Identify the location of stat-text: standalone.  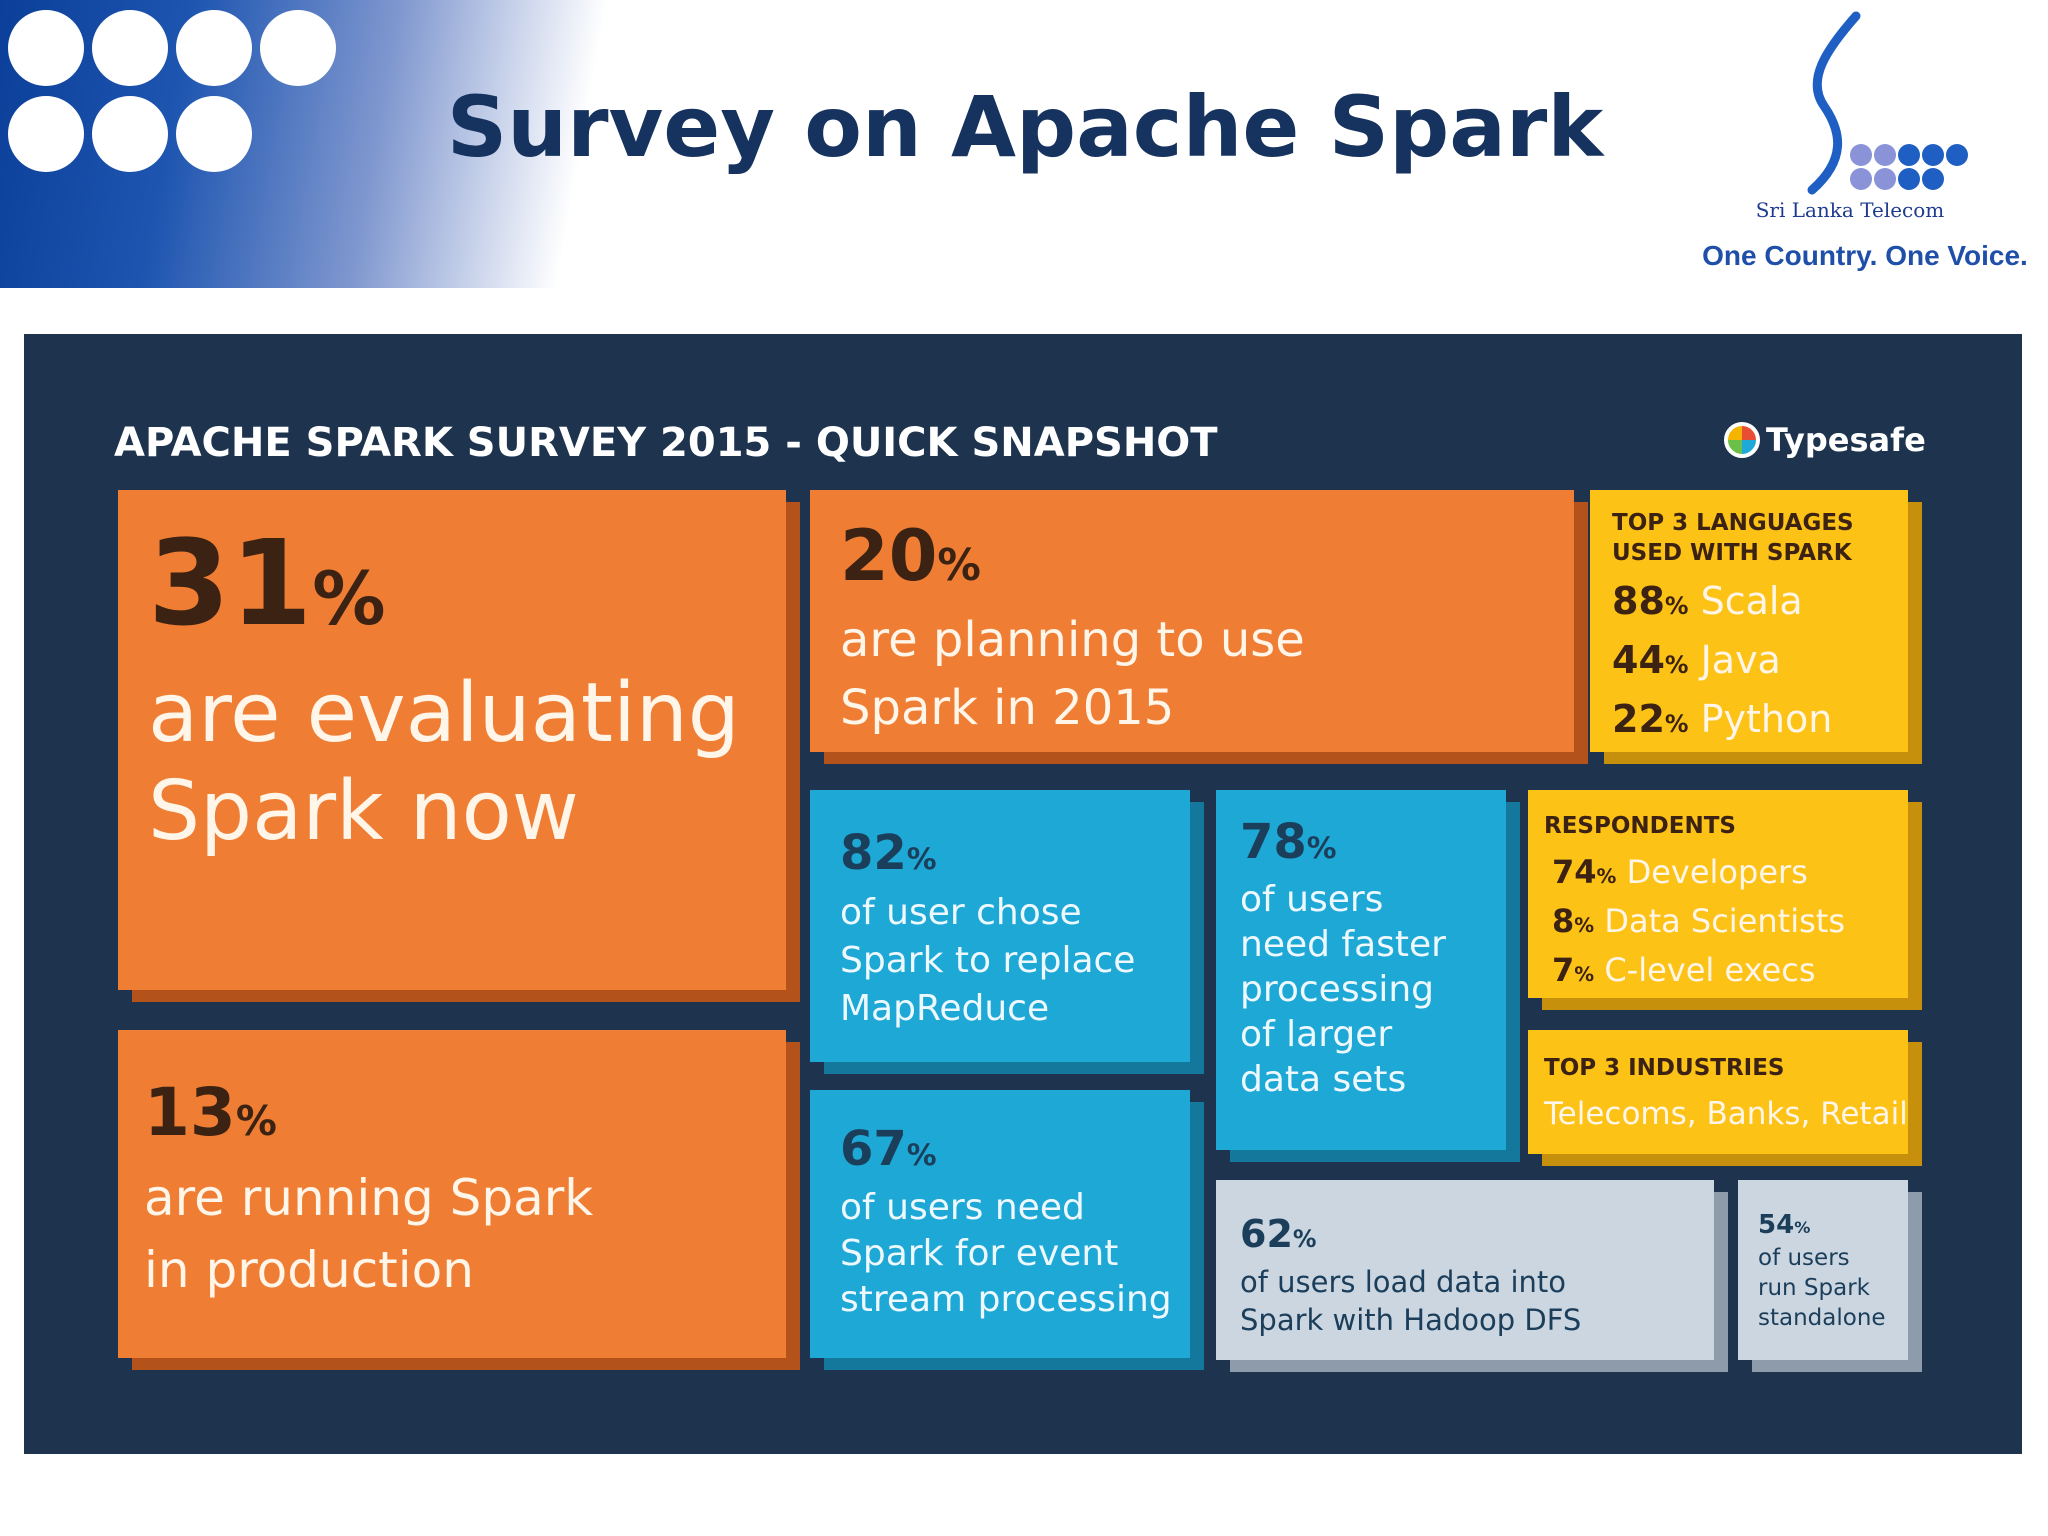
(1822, 1318).